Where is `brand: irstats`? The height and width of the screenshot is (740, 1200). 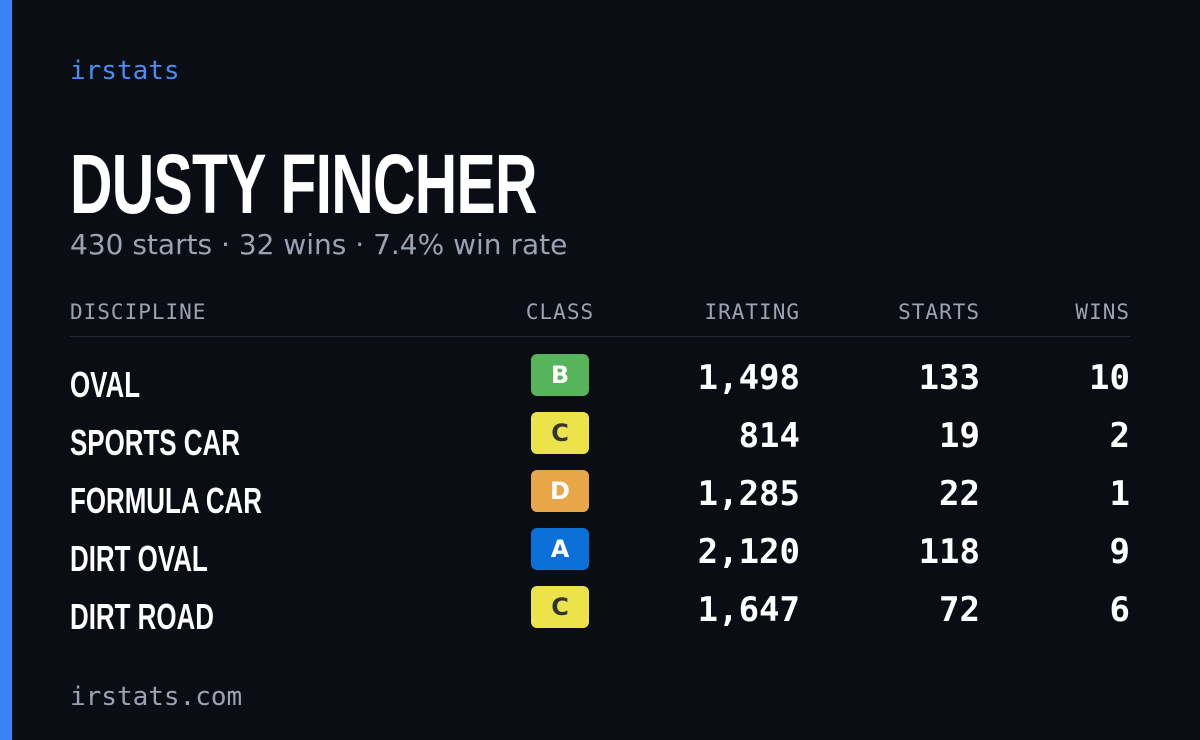 brand: irstats is located at coordinates (125, 71).